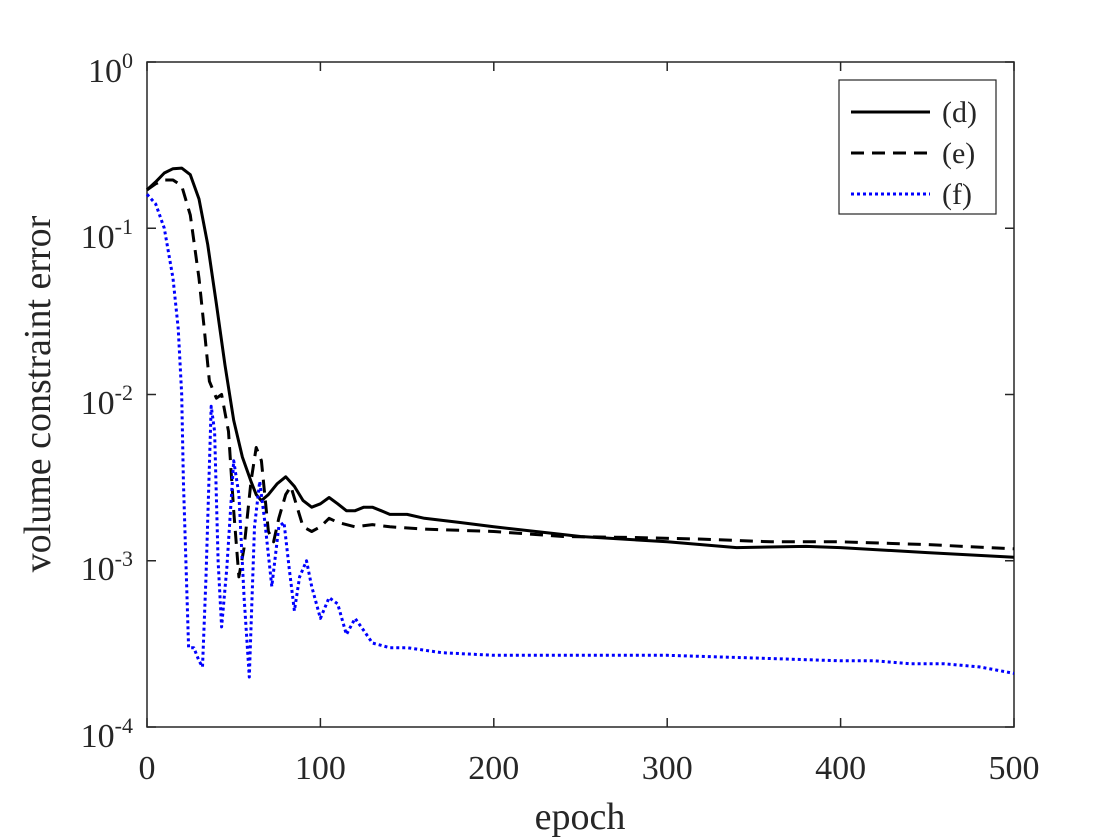 The height and width of the screenshot is (840, 1120). What do you see at coordinates (320, 768) in the screenshot?
I see `x-tick-label: 100` at bounding box center [320, 768].